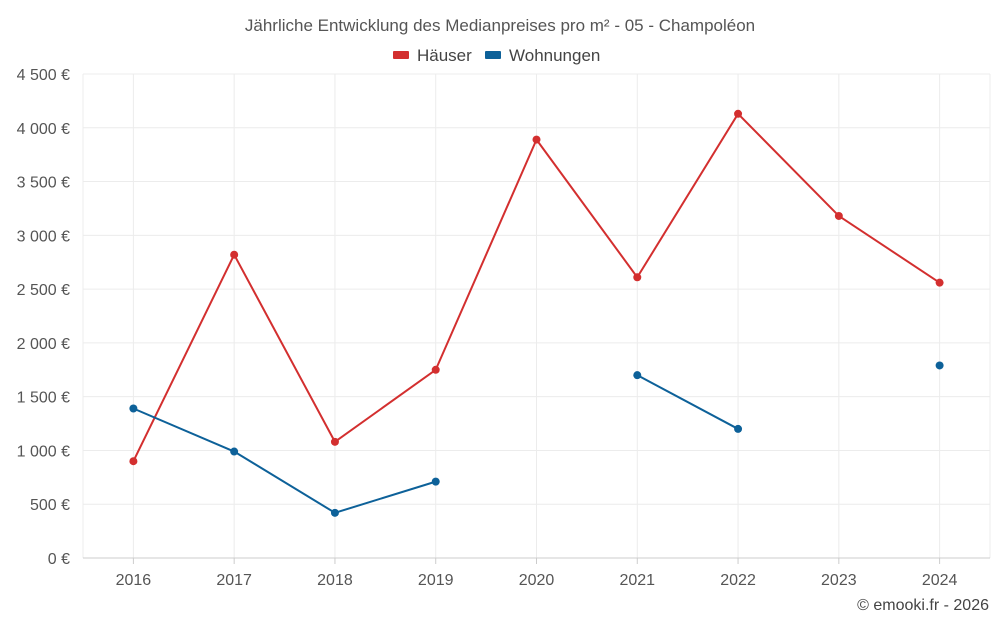 Image resolution: width=1000 pixels, height=625 pixels. What do you see at coordinates (554, 55) in the screenshot?
I see `legend-label-wohnungen: Wohnungen` at bounding box center [554, 55].